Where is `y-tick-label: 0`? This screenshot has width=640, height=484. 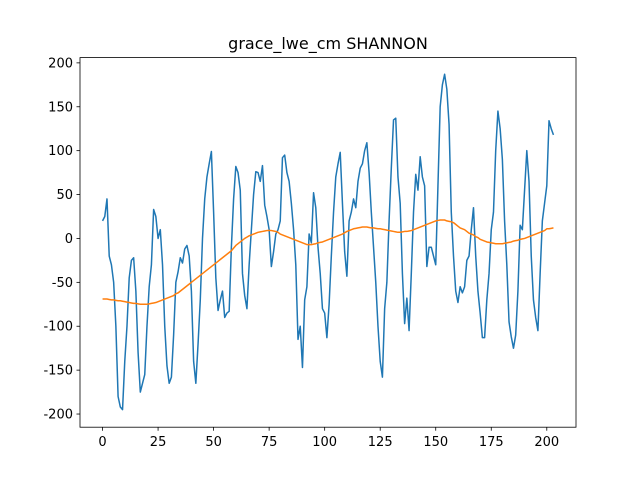 y-tick-label: 0 is located at coordinates (69, 239).